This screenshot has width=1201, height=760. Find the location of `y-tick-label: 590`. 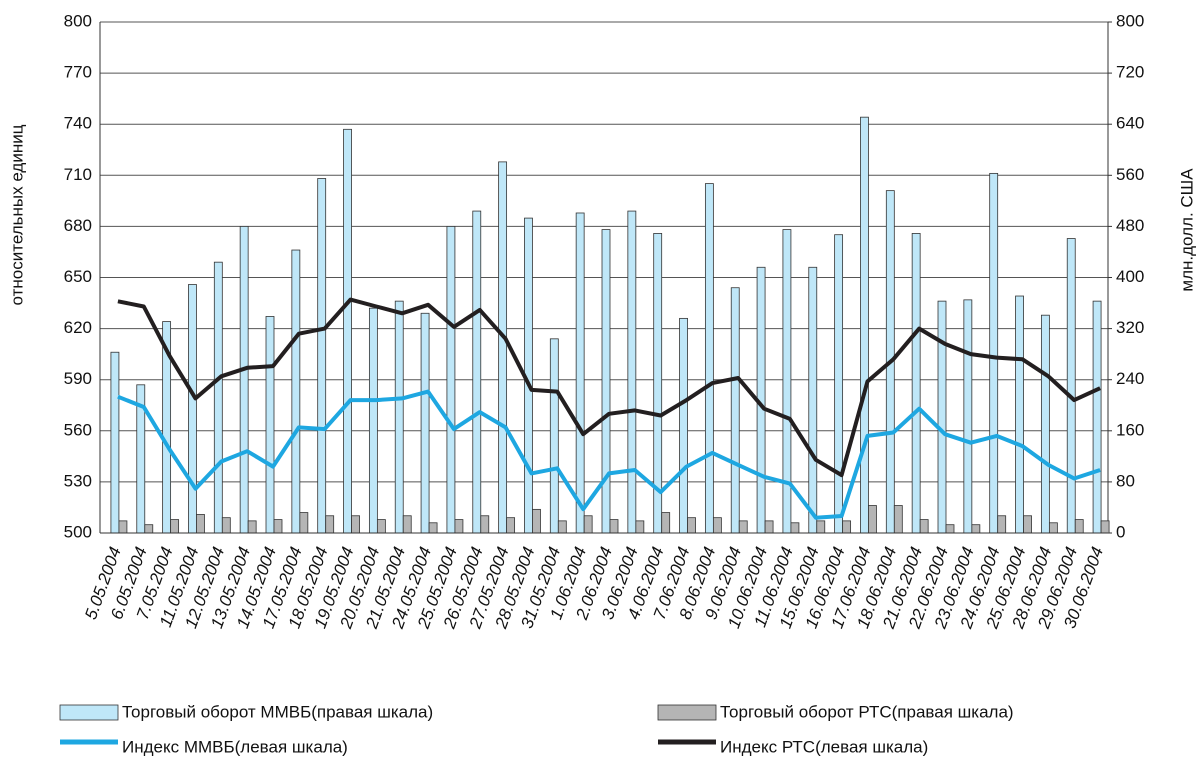

y-tick-label: 590 is located at coordinates (78, 378).